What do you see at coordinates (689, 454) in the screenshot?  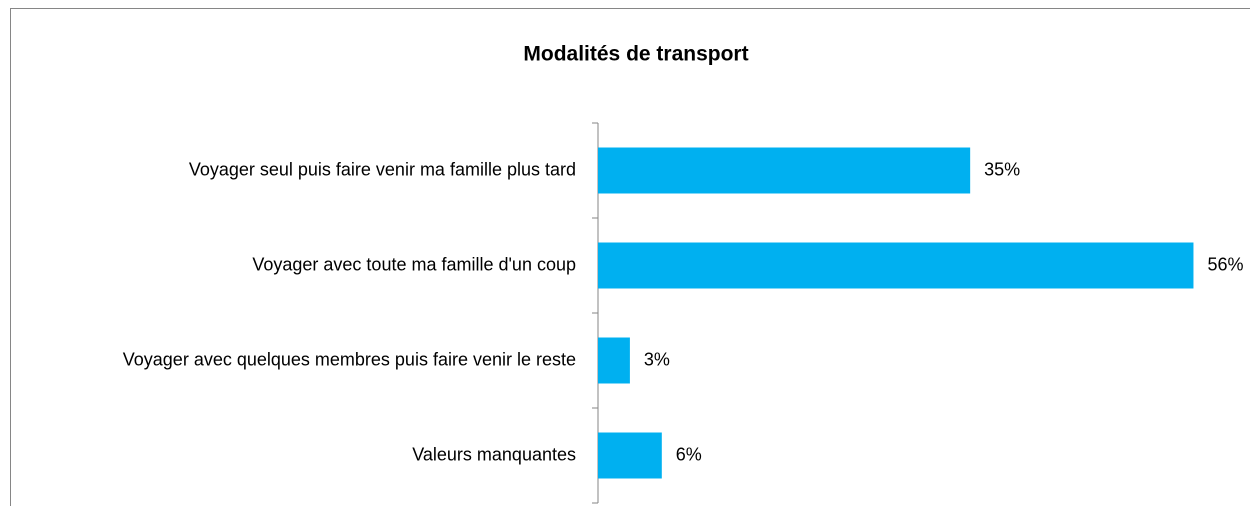 I see `value-label: 6%` at bounding box center [689, 454].